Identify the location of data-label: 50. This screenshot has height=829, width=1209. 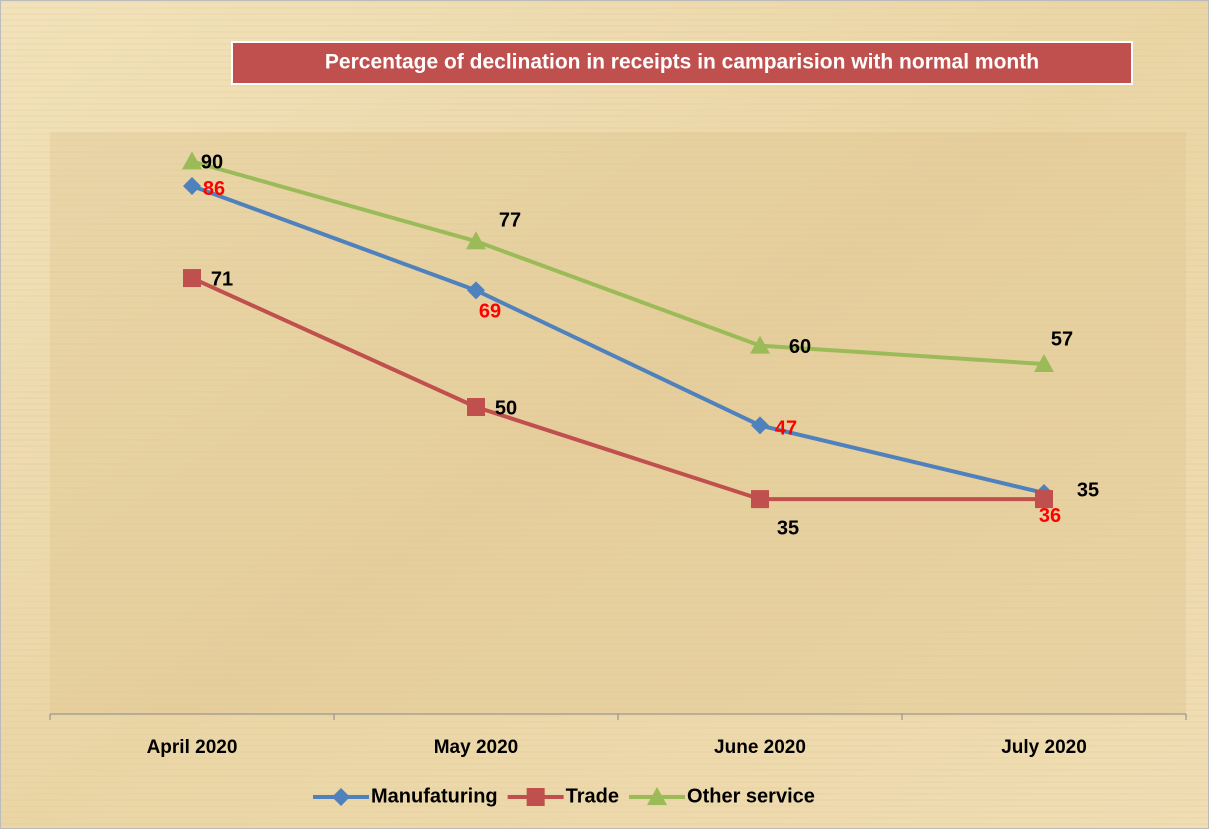
(506, 408).